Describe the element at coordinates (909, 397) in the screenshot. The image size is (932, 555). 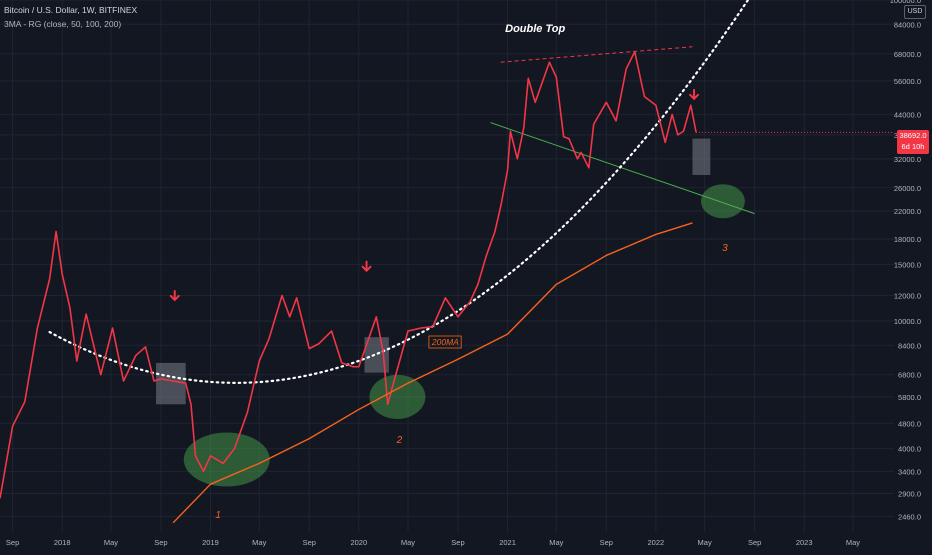
I see `y-tick-label: 5800.0` at that location.